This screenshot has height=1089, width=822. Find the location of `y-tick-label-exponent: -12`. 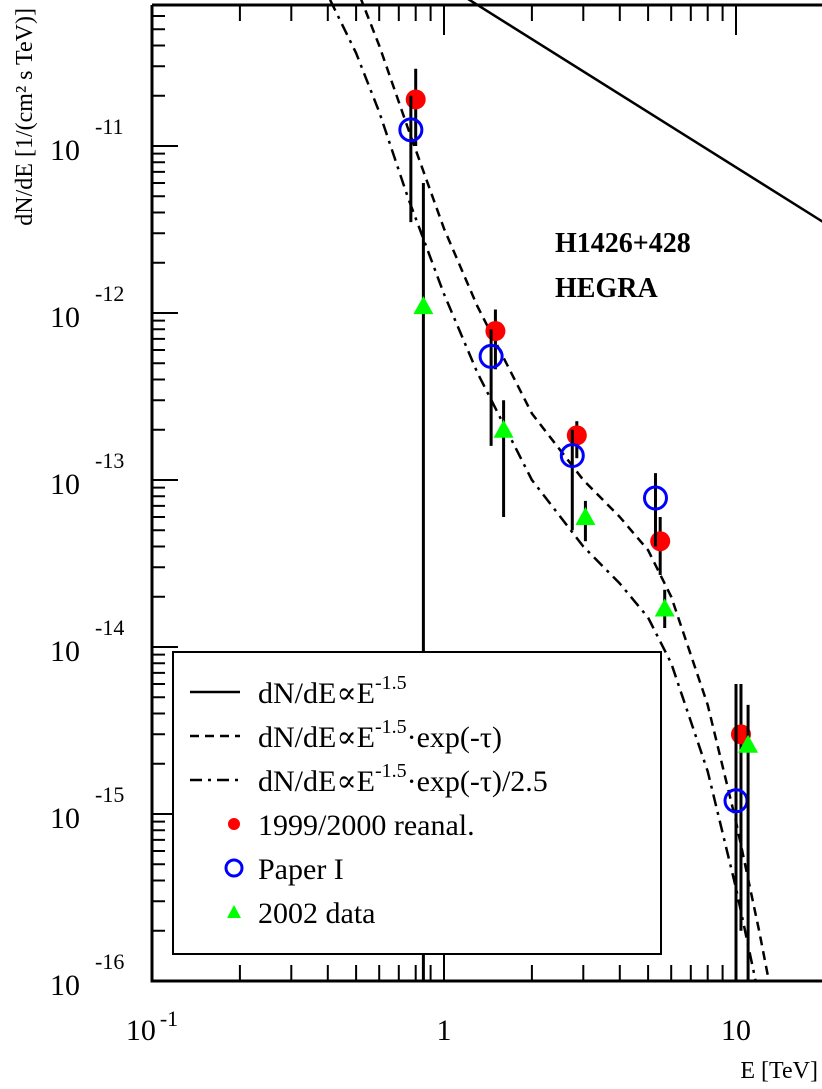

y-tick-label-exponent: -12 is located at coordinates (109, 293).